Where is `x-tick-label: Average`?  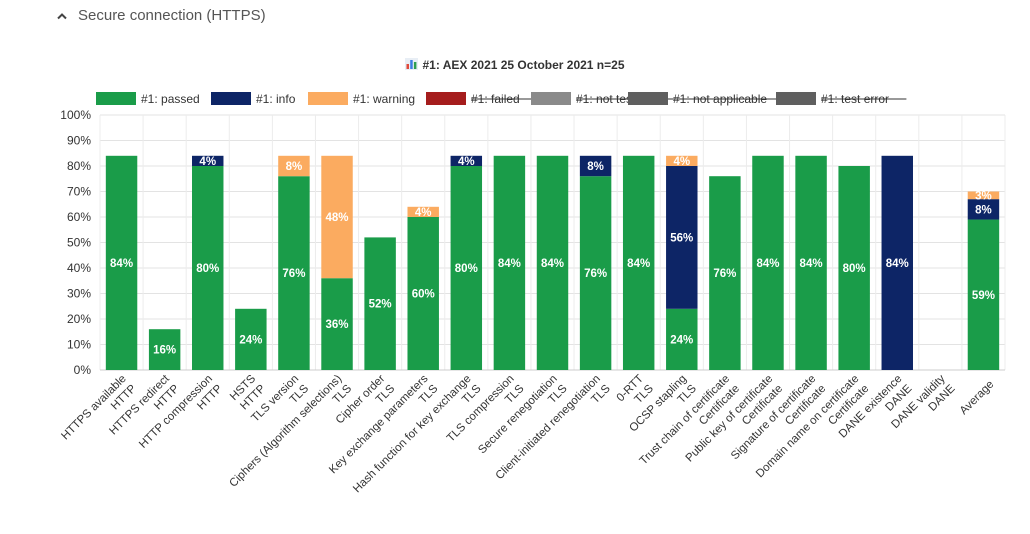
x-tick-label: Average is located at coordinates (977, 397).